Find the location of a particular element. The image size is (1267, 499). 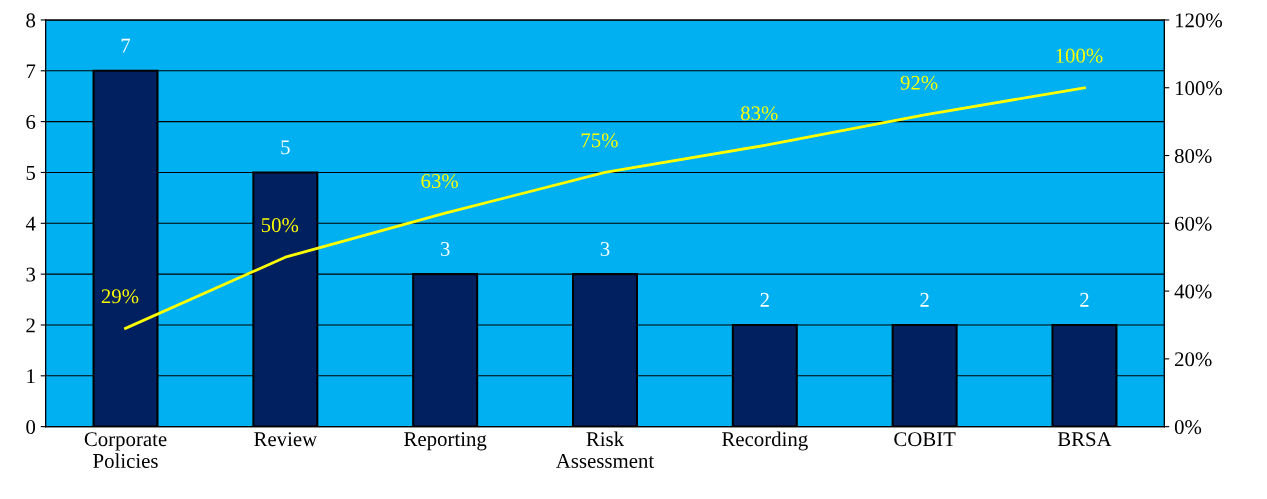

data-label: 29% is located at coordinates (120, 296).